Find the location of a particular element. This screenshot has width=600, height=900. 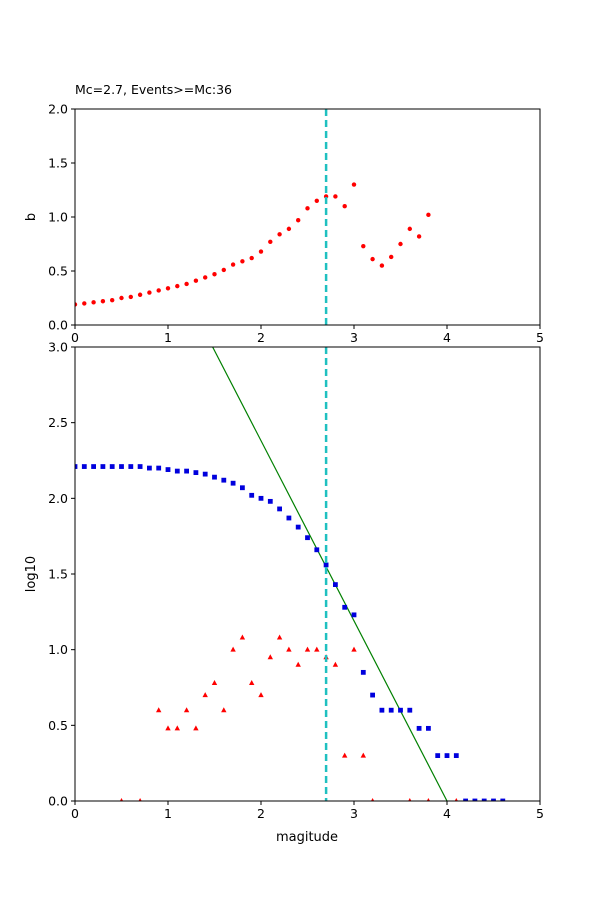

bottom-x-tick-label-1: 1 is located at coordinates (168, 813).